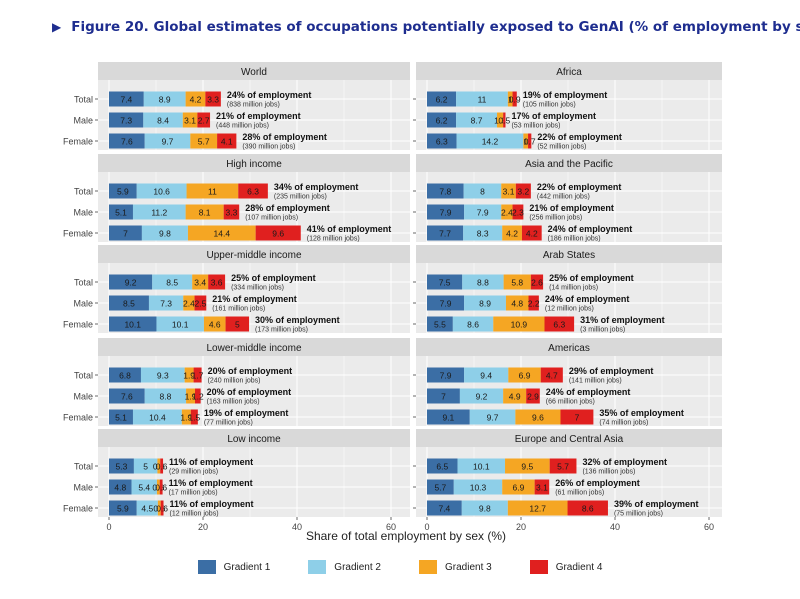 Image resolution: width=800 pixels, height=599 pixels. Describe the element at coordinates (569, 255) in the screenshot. I see `panel-title: Arab States` at that location.